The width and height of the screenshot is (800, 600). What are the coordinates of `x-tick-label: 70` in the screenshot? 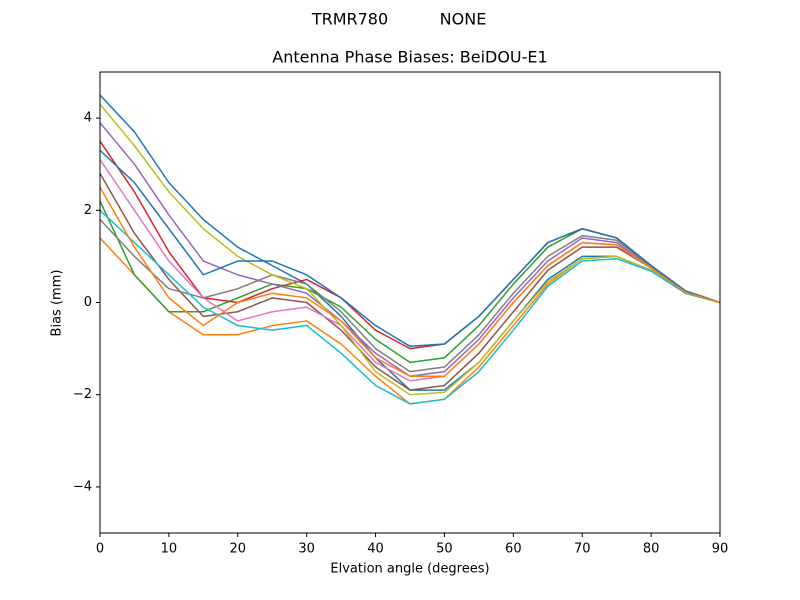 It's located at (582, 549).